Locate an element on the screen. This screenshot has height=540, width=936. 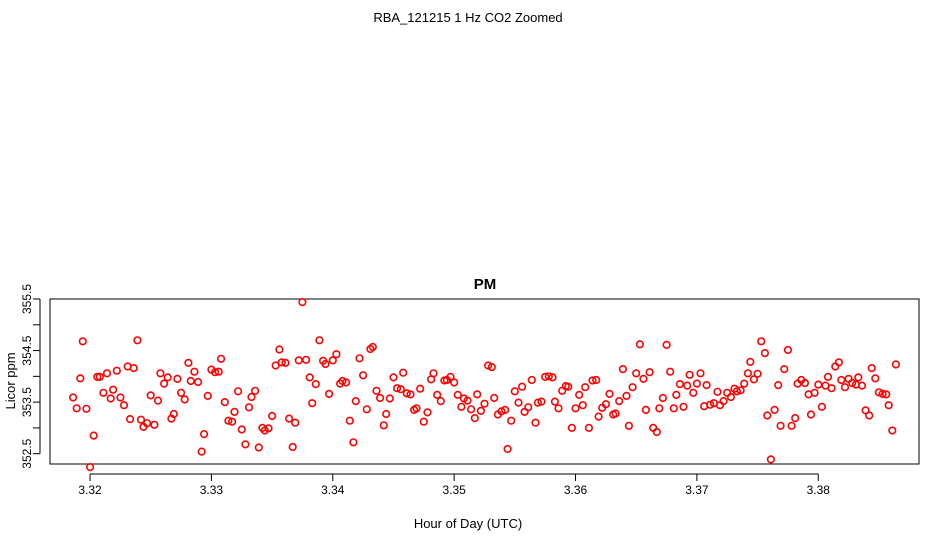
plot-title: PM is located at coordinates (485, 284).